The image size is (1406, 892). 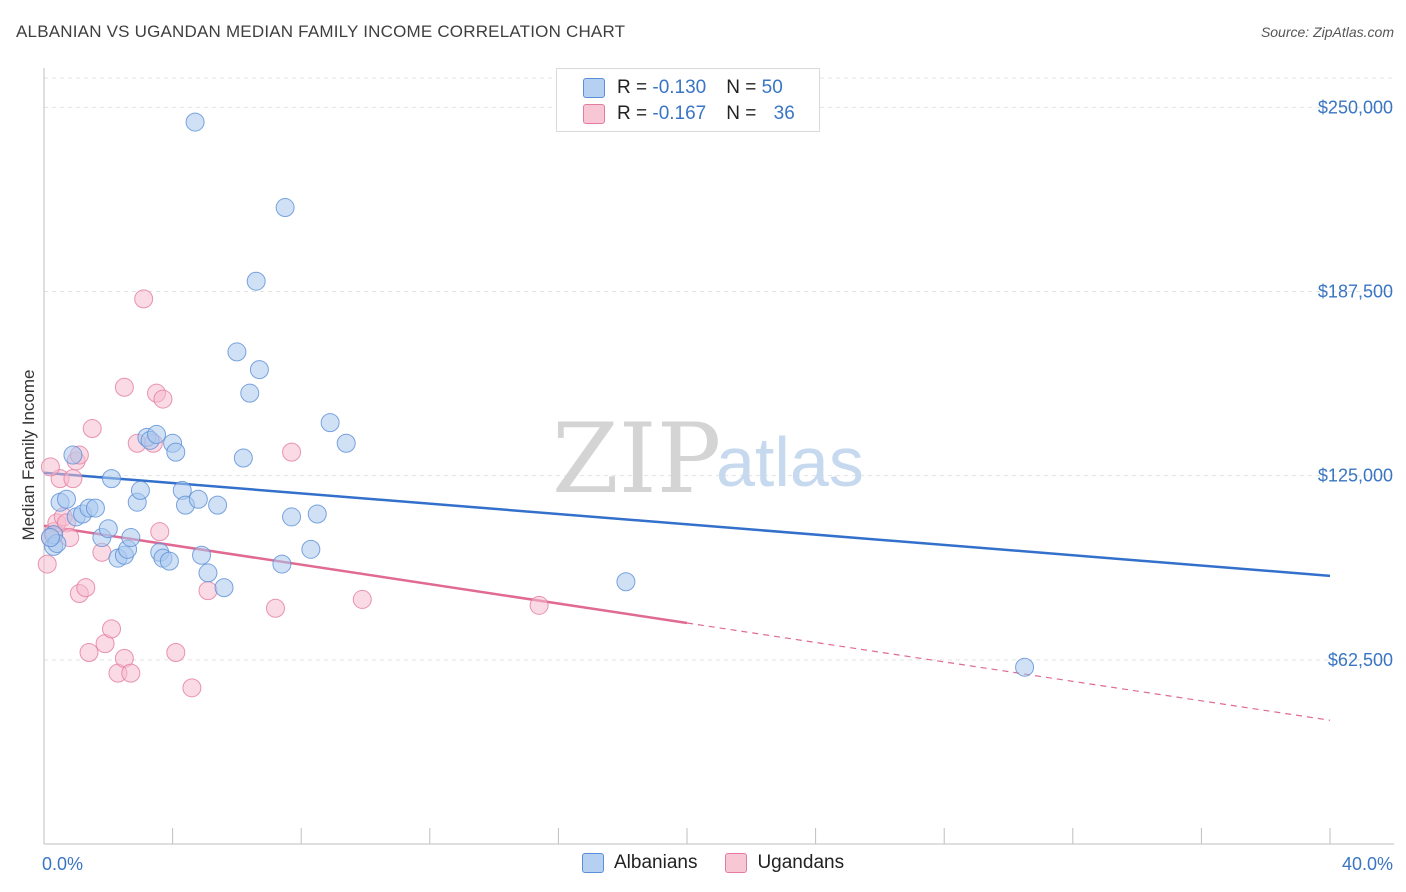 What do you see at coordinates (1355, 476) in the screenshot?
I see `y-tick-label: $125,000` at bounding box center [1355, 476].